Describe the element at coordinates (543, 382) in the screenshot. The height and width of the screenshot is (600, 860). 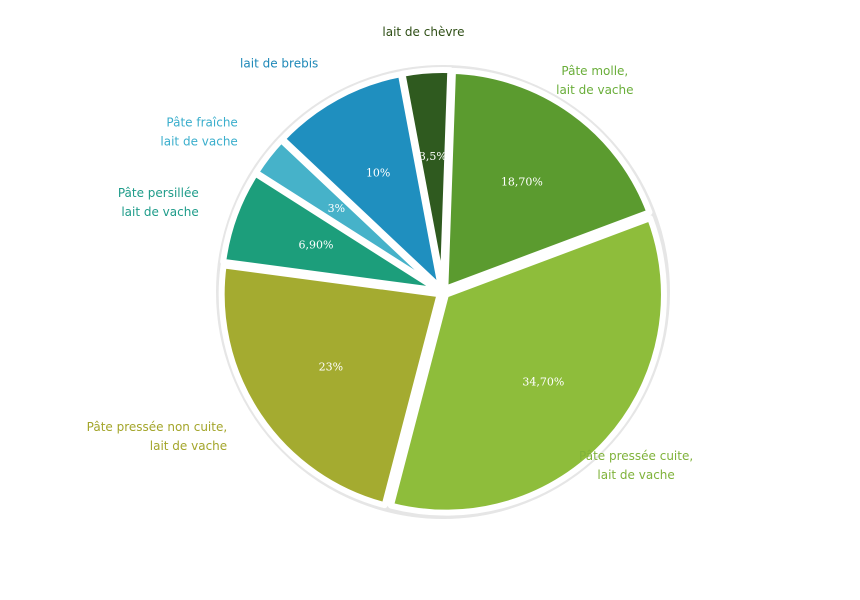
I see `value-label: 34,70%` at that location.